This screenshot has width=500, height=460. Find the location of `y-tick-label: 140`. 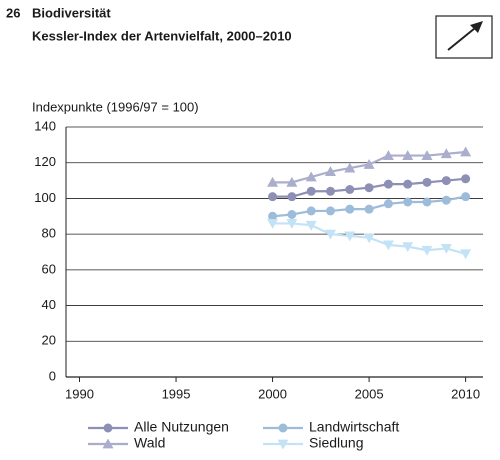

y-tick-label: 140 is located at coordinates (45, 125).